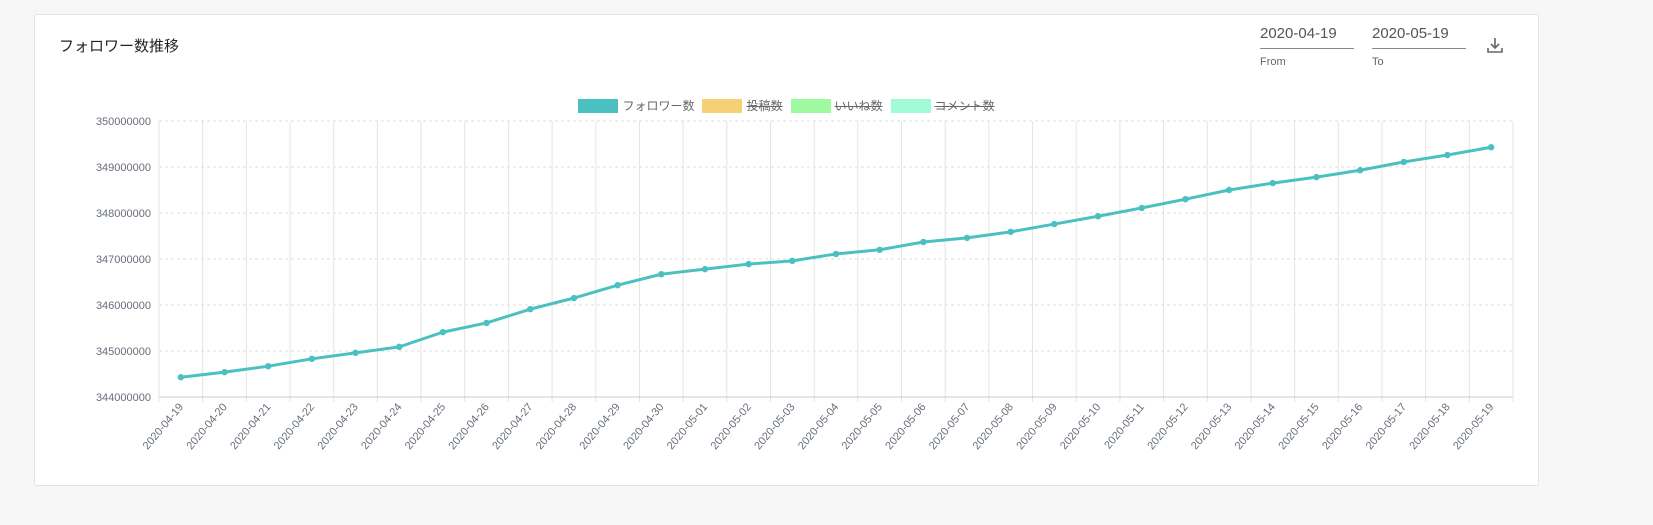 The width and height of the screenshot is (1653, 525). What do you see at coordinates (425, 426) in the screenshot?
I see `x-tick-label: 2020-04-25` at bounding box center [425, 426].